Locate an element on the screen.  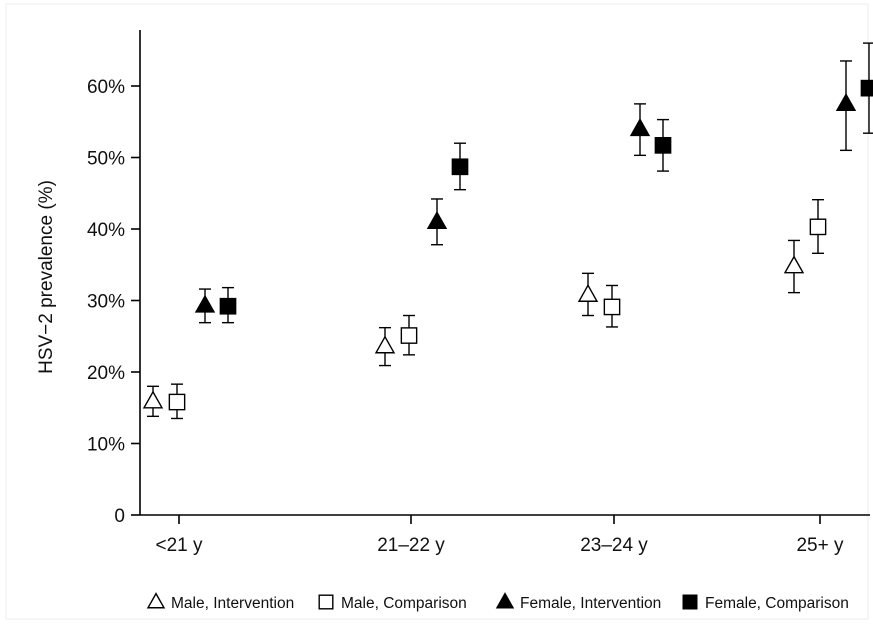
x-axis-ticks: <21 y 21–22 y 23–24 y 25+ y is located at coordinates (499, 535).